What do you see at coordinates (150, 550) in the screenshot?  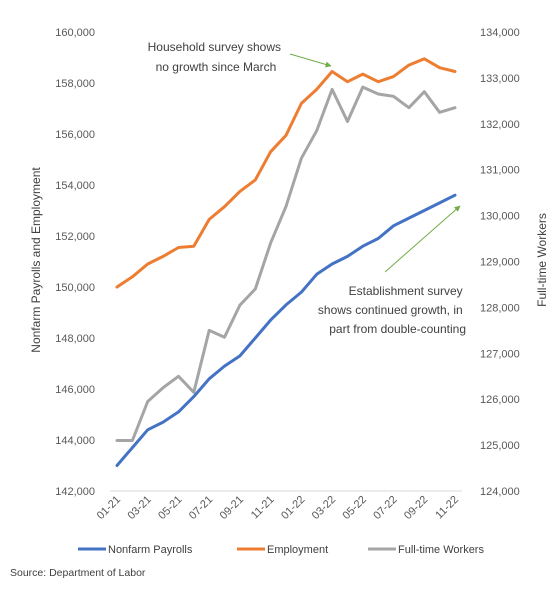 I see `legend-label-nonfarm: Nonfarm Payrolls` at bounding box center [150, 550].